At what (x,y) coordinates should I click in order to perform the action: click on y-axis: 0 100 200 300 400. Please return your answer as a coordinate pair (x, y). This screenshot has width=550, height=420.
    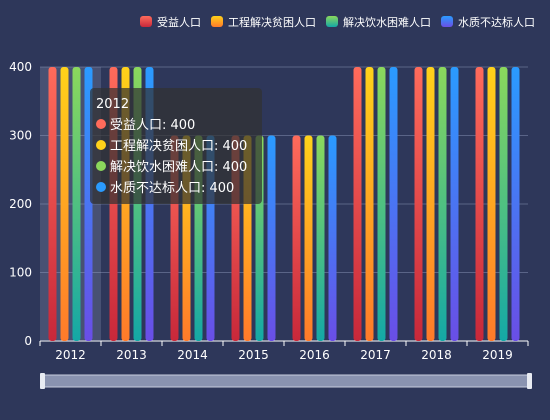
    Looking at the image, I should click on (20, 204).